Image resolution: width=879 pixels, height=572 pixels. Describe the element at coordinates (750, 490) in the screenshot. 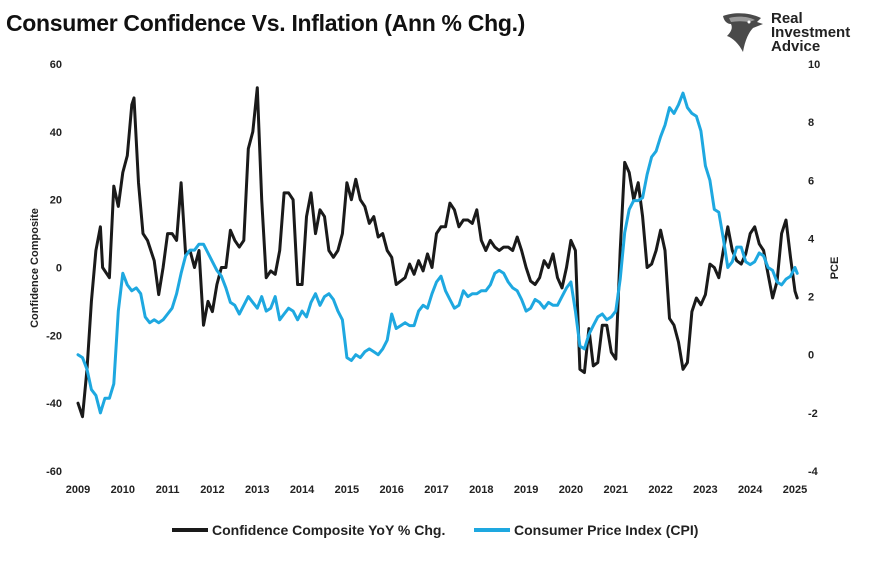

I see `x-tick-label: 2024` at that location.